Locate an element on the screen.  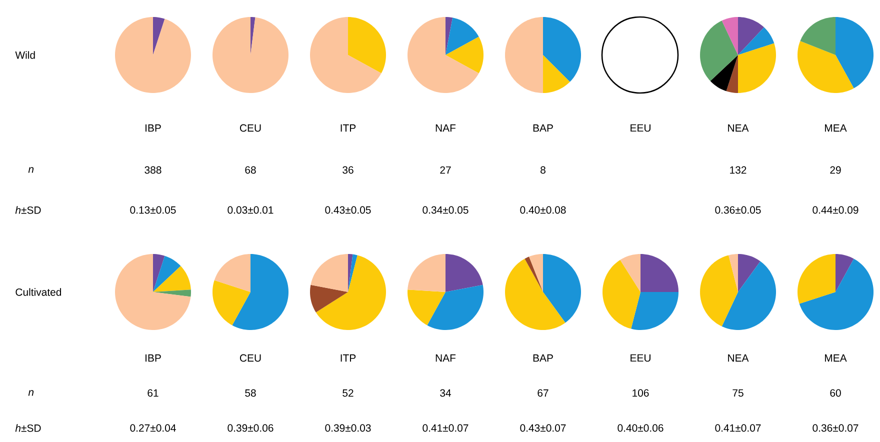
text: 0.44±0.09 is located at coordinates (835, 210).